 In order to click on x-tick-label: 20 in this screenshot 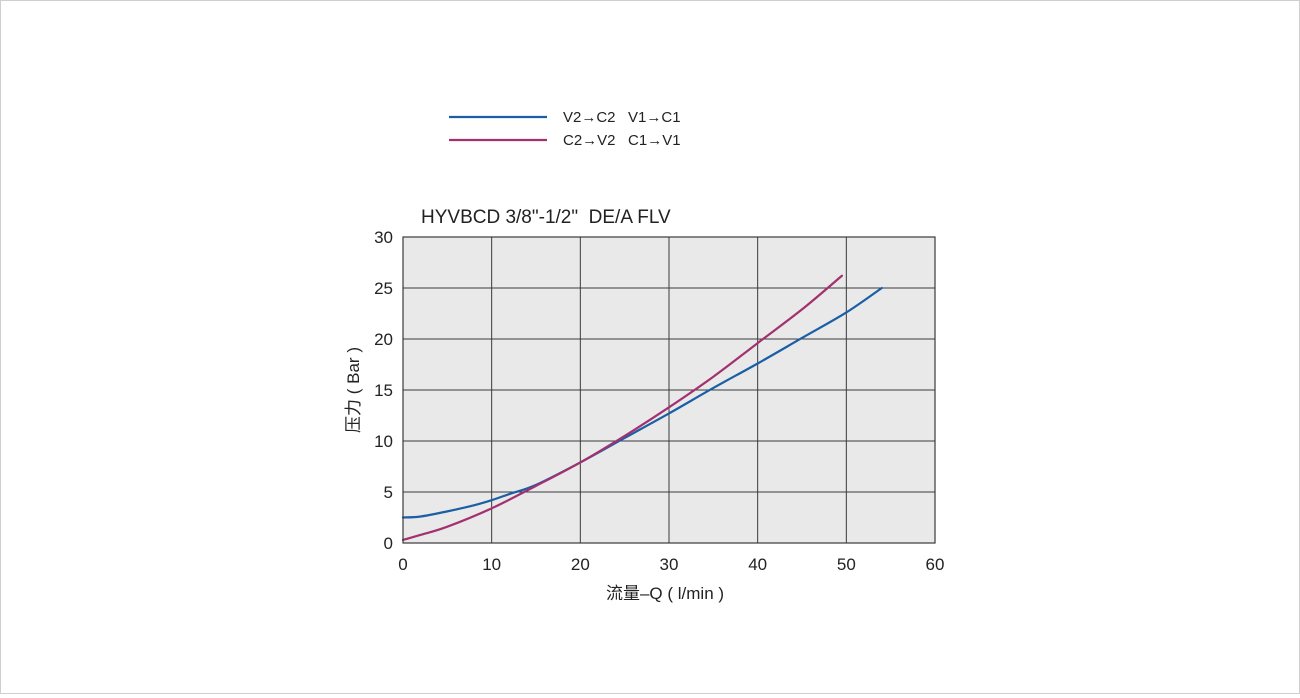, I will do `click(580, 564)`.